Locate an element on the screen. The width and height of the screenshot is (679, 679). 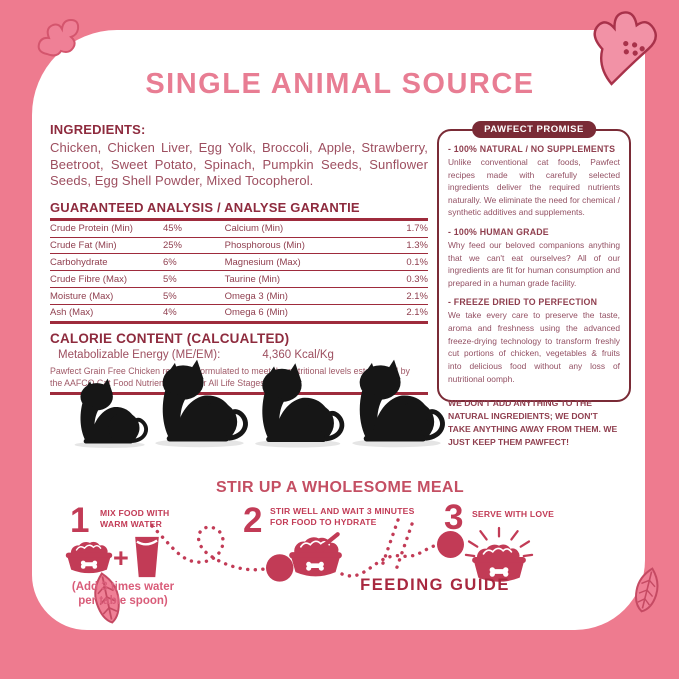
leaf-blob-decoration-top-left is located at coordinates (58, 37).